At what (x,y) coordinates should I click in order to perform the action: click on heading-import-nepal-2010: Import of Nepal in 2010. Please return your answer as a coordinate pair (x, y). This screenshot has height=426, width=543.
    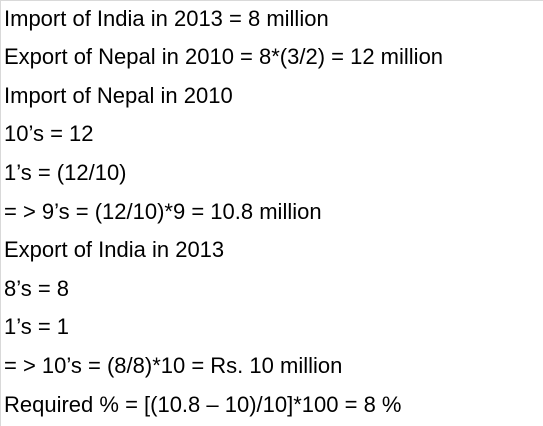
    Looking at the image, I should click on (118, 95).